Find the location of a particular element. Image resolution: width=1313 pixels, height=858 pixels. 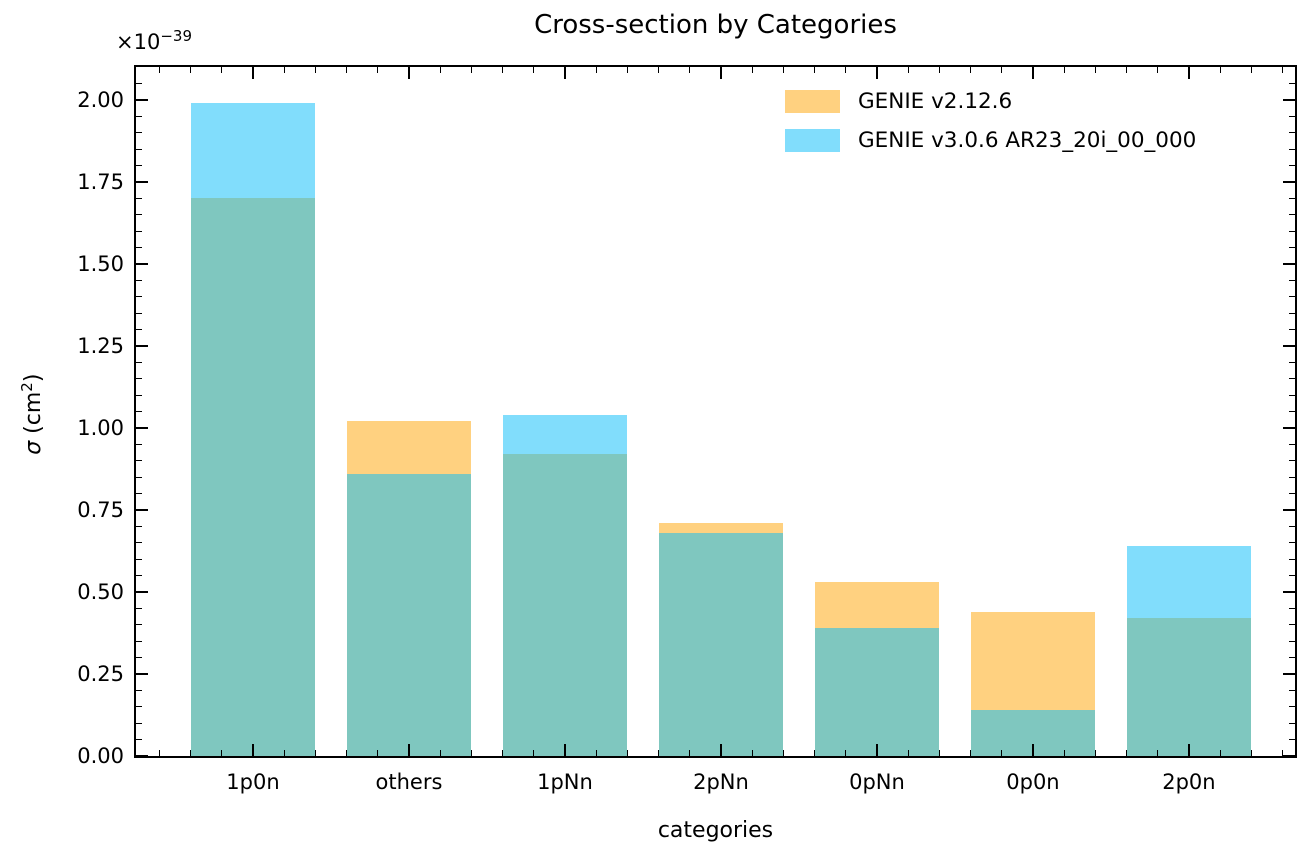

legend-label: GENIE v3.0.6 AR23_20i_00_000 is located at coordinates (1027, 140).